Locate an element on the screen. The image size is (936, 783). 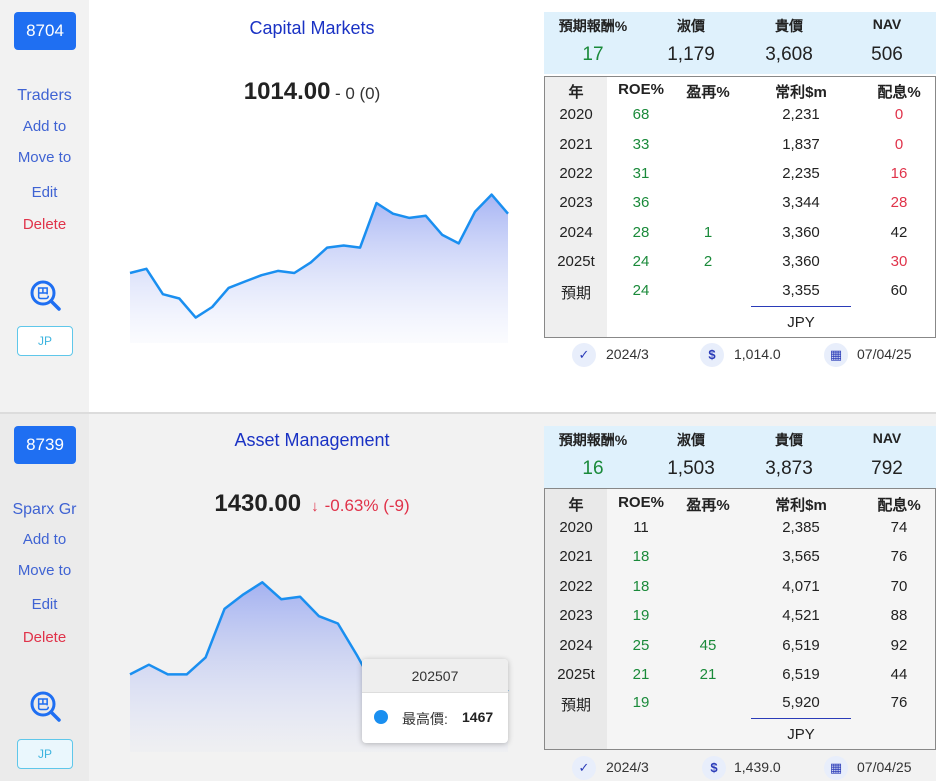
tooltip-label: 最高價: is located at coordinates (425, 719).